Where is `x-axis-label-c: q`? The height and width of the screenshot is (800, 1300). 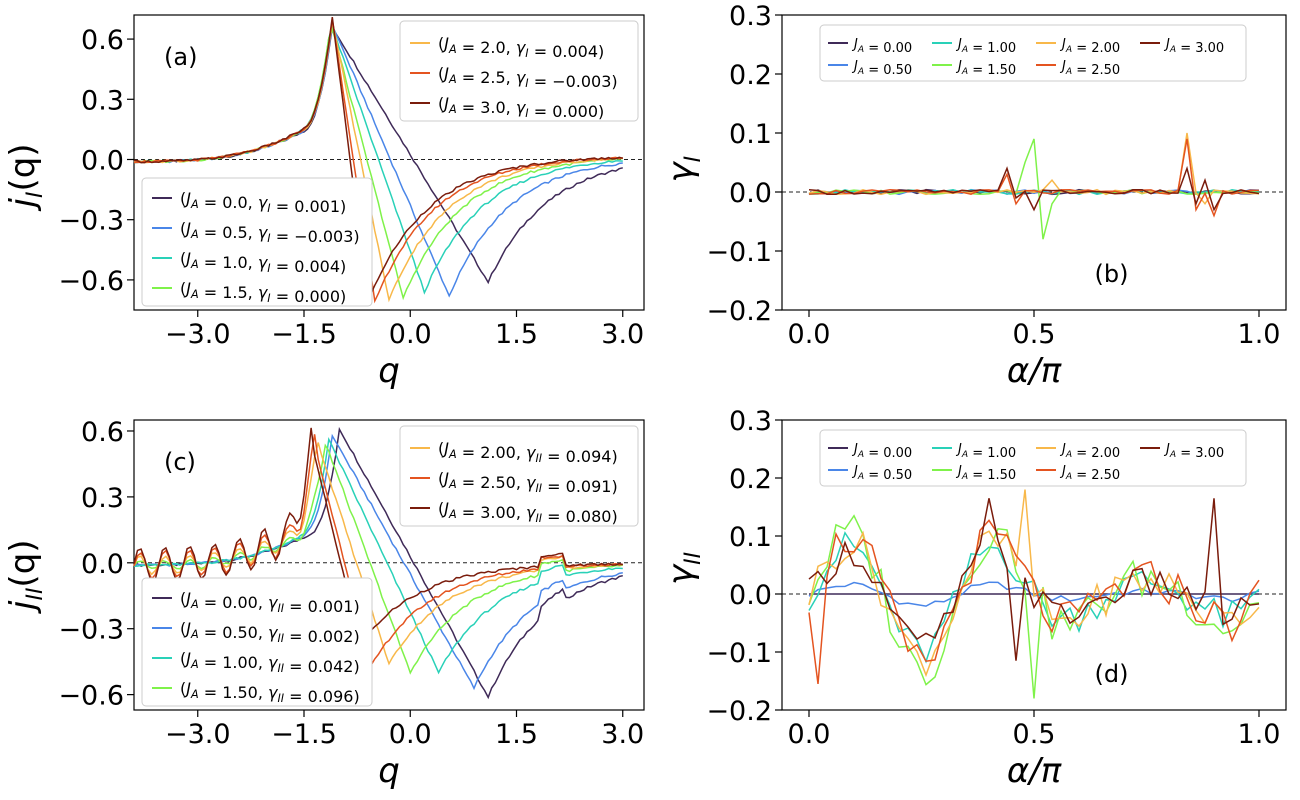
x-axis-label-c: q is located at coordinates (389, 771).